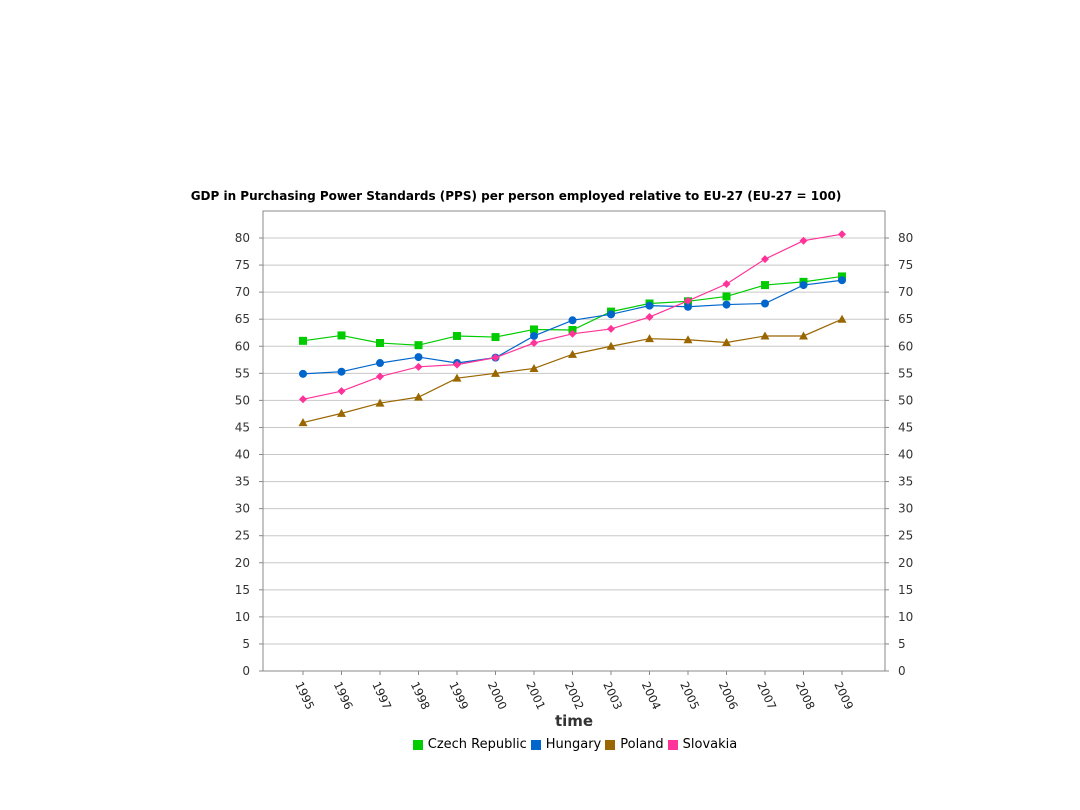  Describe the element at coordinates (905, 455) in the screenshot. I see `y-tick-label-right: 40` at that location.